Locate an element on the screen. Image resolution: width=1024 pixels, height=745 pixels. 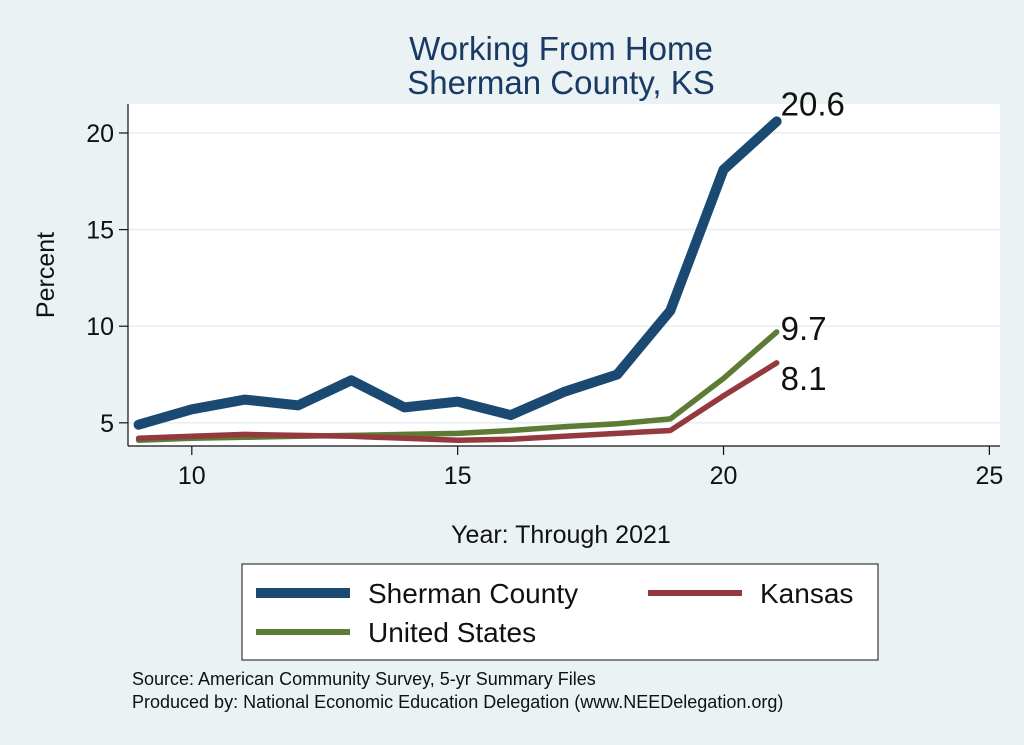
legend-box is located at coordinates (560, 612).